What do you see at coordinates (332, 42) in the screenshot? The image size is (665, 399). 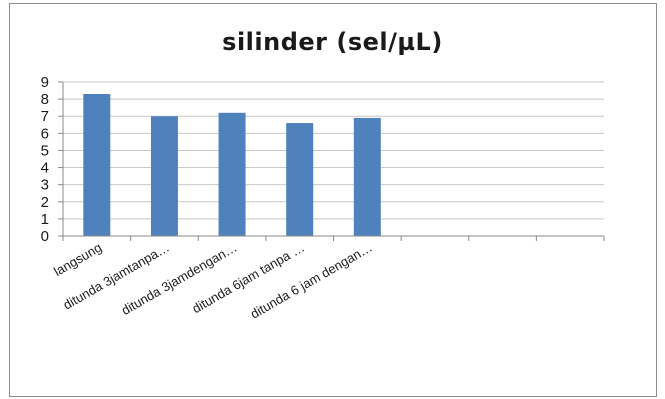 I see `chart-title: silinder (sel/µL)` at bounding box center [332, 42].